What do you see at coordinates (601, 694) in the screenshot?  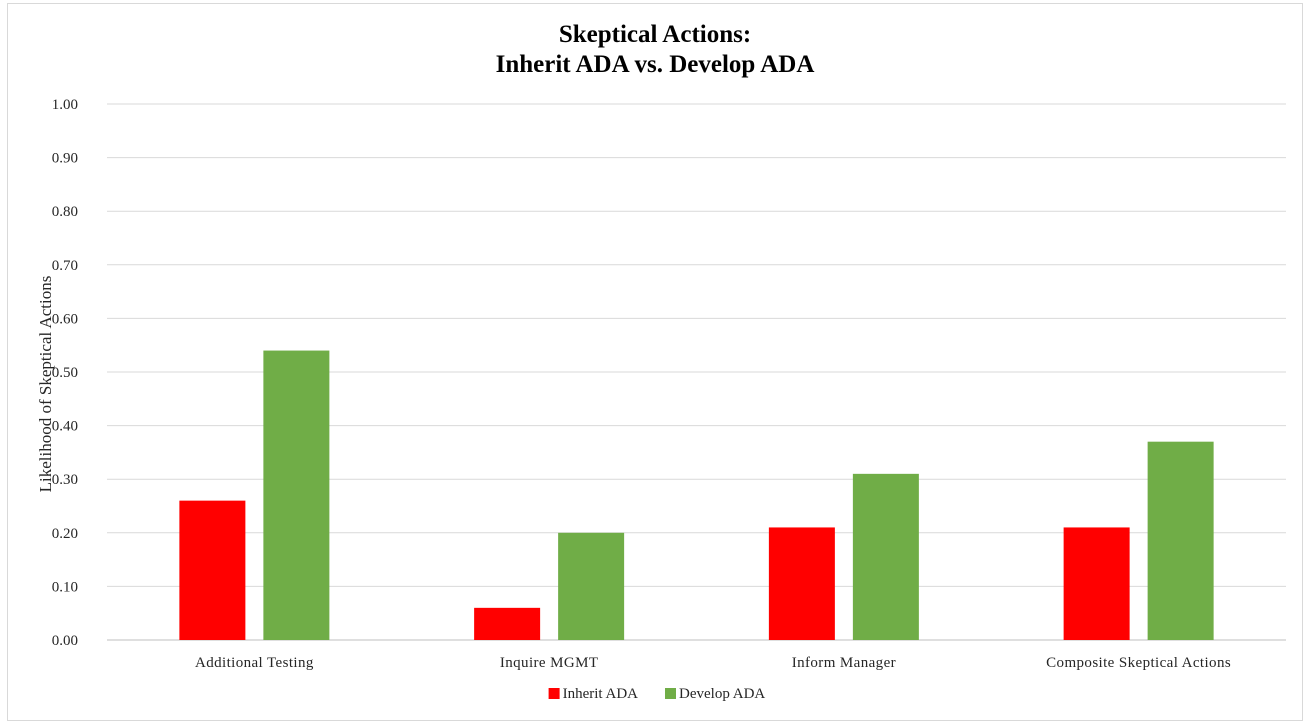 I see `legend-label: Inherit ADA` at bounding box center [601, 694].